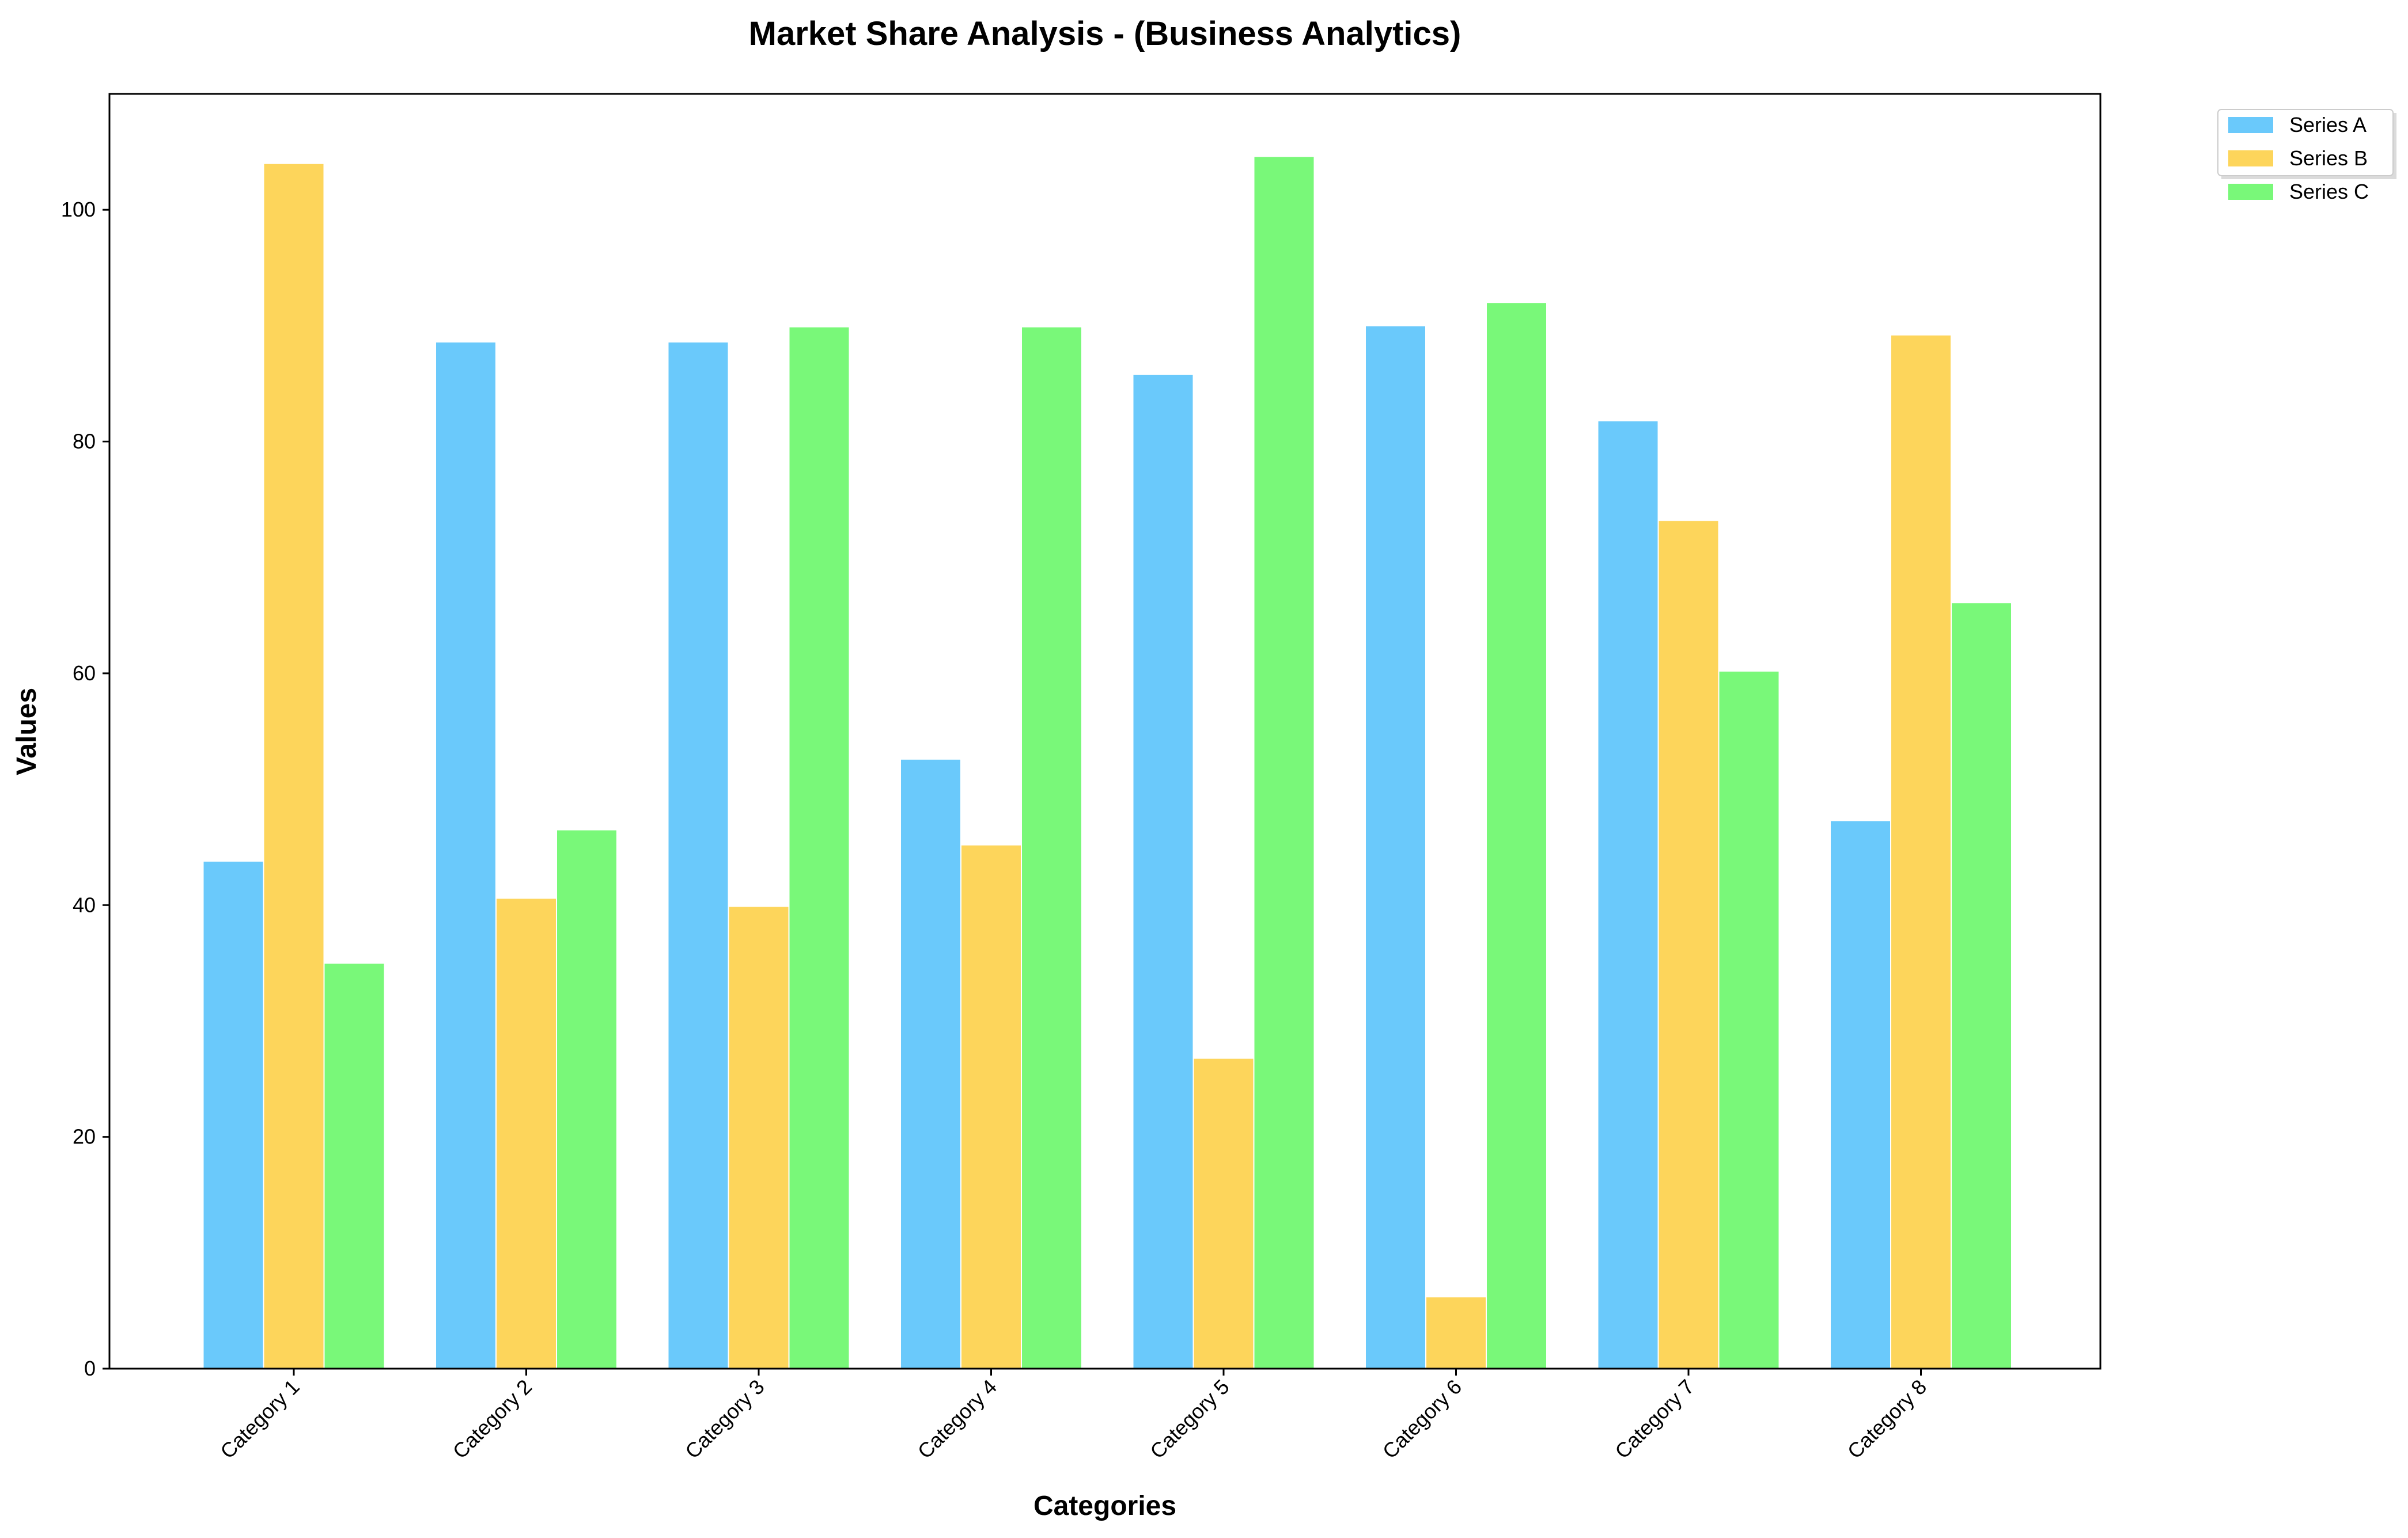 The height and width of the screenshot is (1538, 2408). I want to click on x-axis-title: Categories, so click(1104, 1506).